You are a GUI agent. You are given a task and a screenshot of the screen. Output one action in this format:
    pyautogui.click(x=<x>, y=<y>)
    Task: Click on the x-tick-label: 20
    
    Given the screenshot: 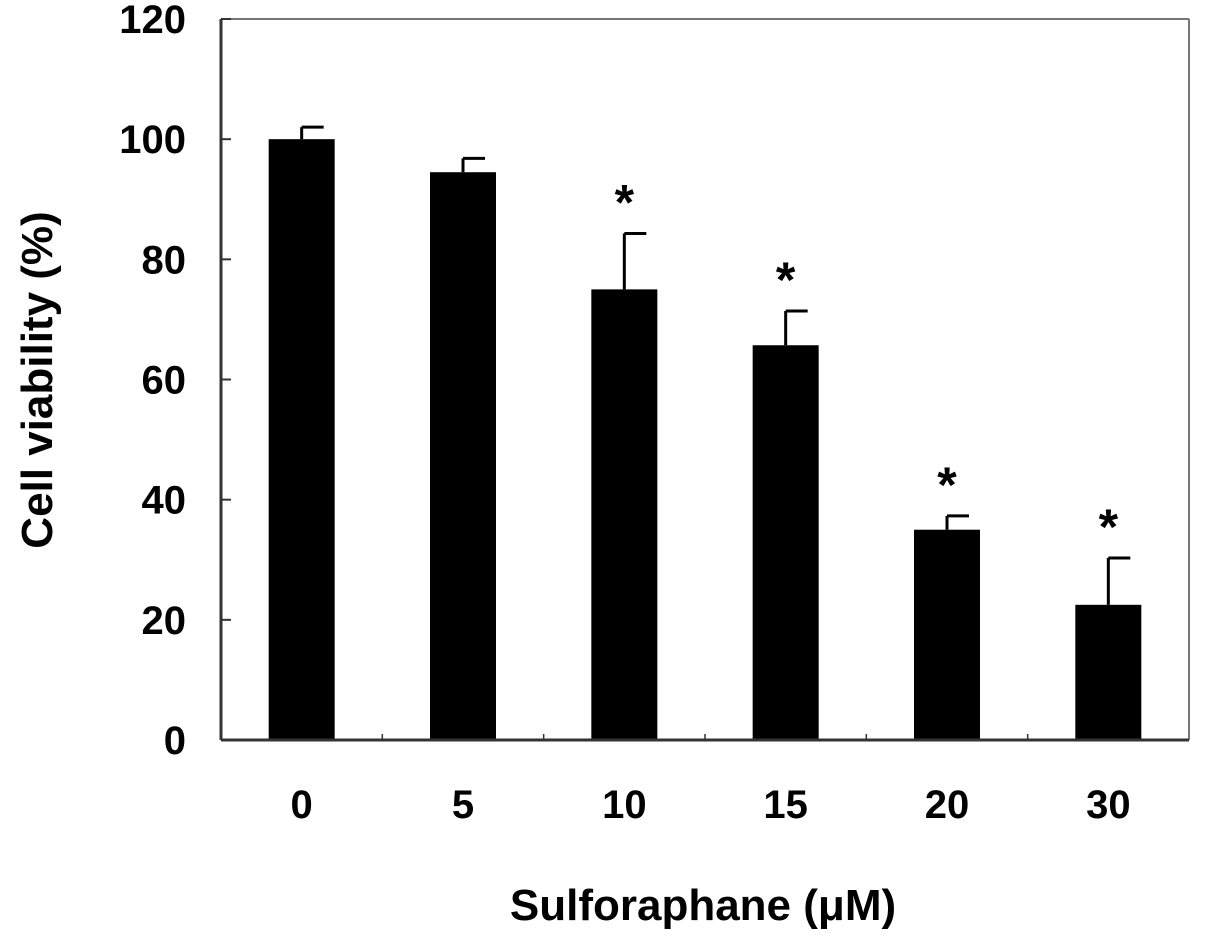 What is the action you would take?
    pyautogui.click(x=947, y=805)
    